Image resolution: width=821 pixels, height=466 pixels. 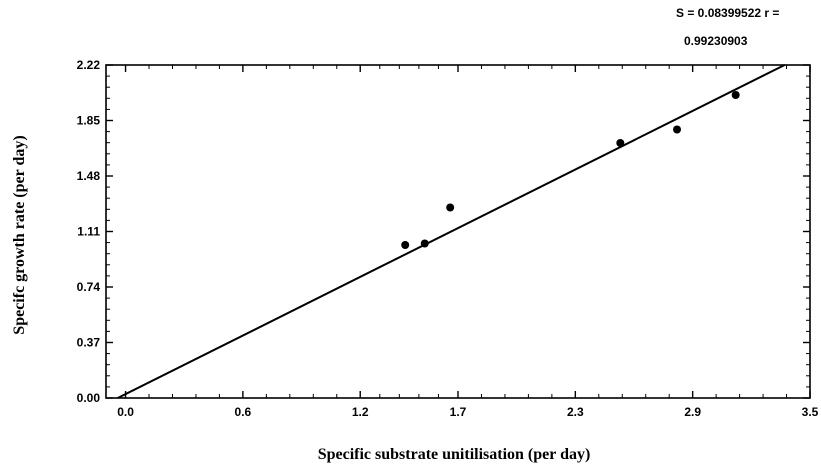 I want to click on x-tick-label: 3.5, so click(x=810, y=412).